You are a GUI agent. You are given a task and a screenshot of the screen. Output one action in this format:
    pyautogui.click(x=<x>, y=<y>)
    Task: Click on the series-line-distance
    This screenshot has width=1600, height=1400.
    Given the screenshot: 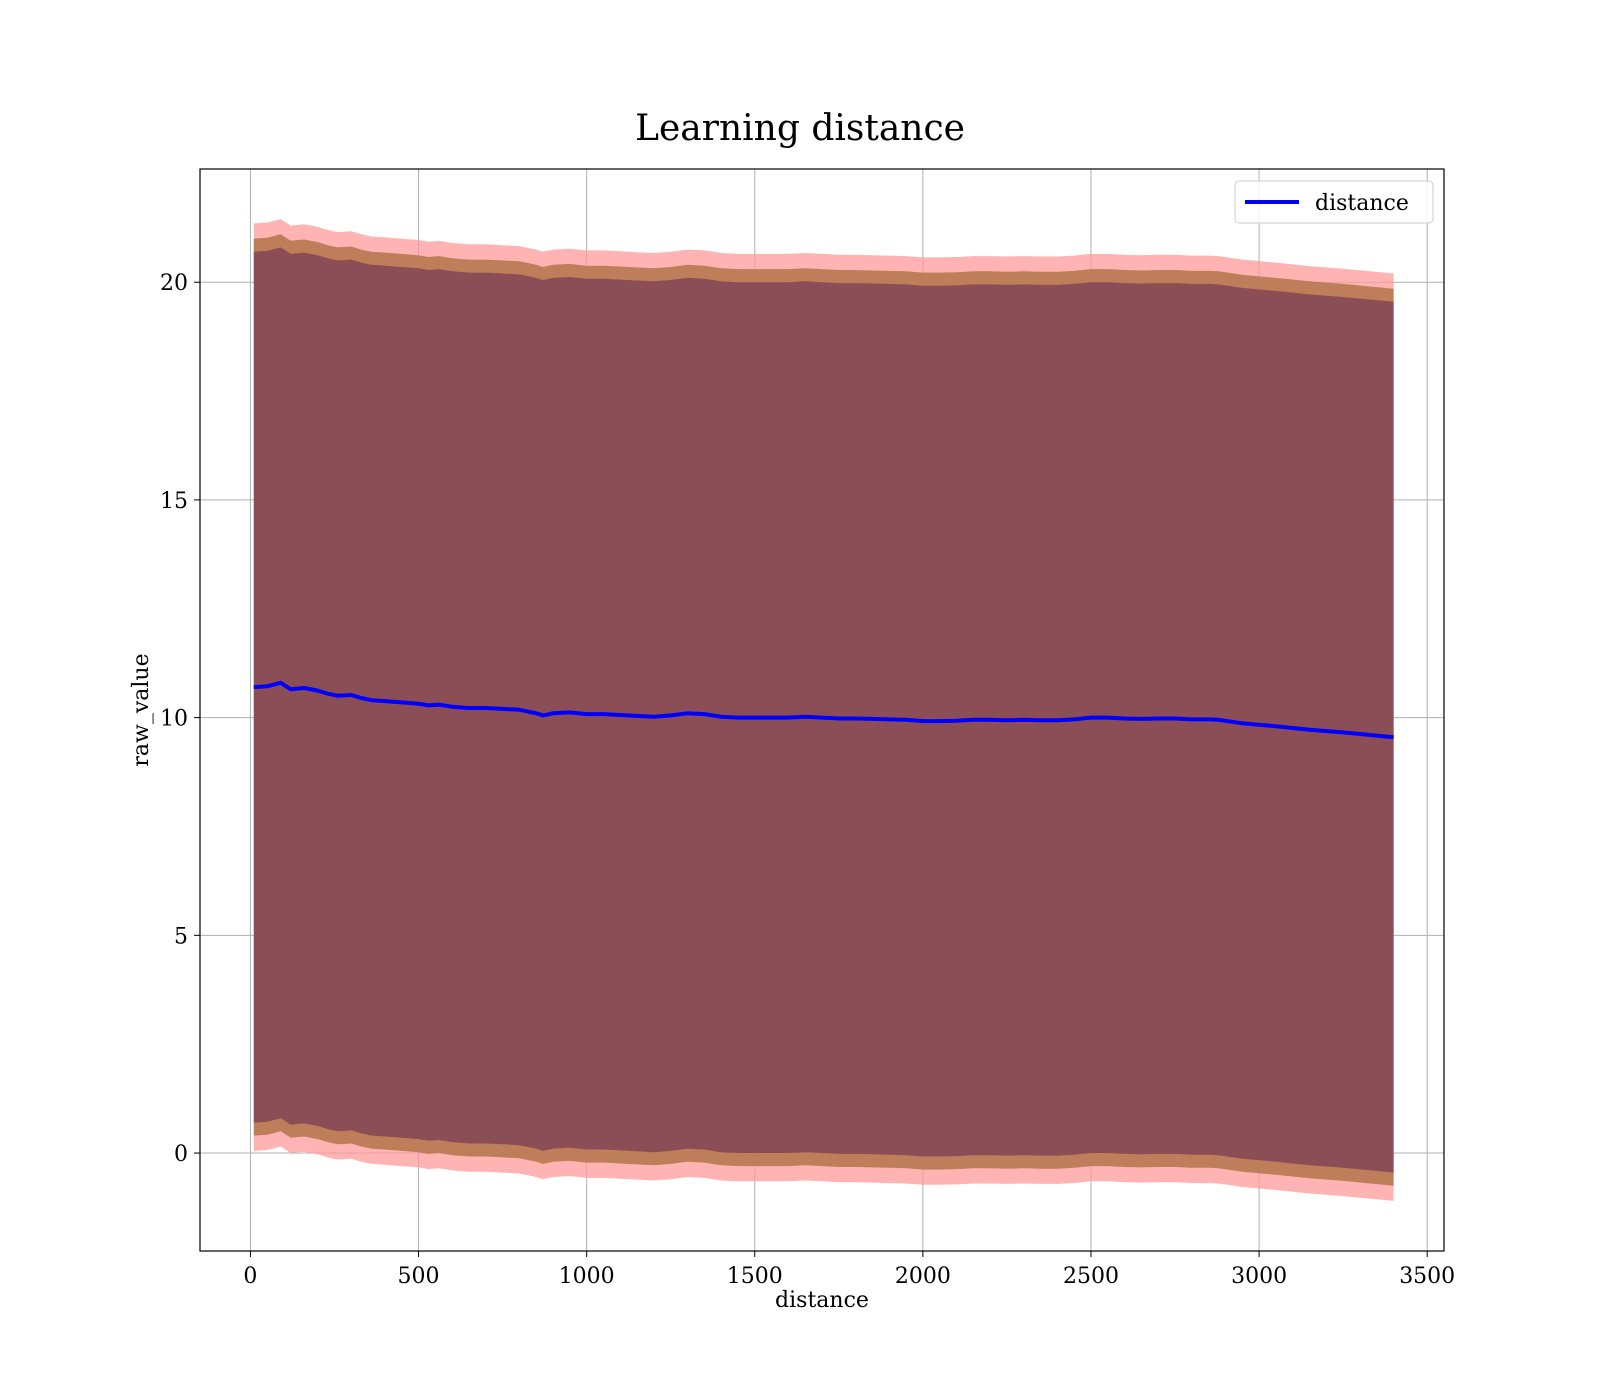 What is the action you would take?
    pyautogui.click(x=823, y=710)
    